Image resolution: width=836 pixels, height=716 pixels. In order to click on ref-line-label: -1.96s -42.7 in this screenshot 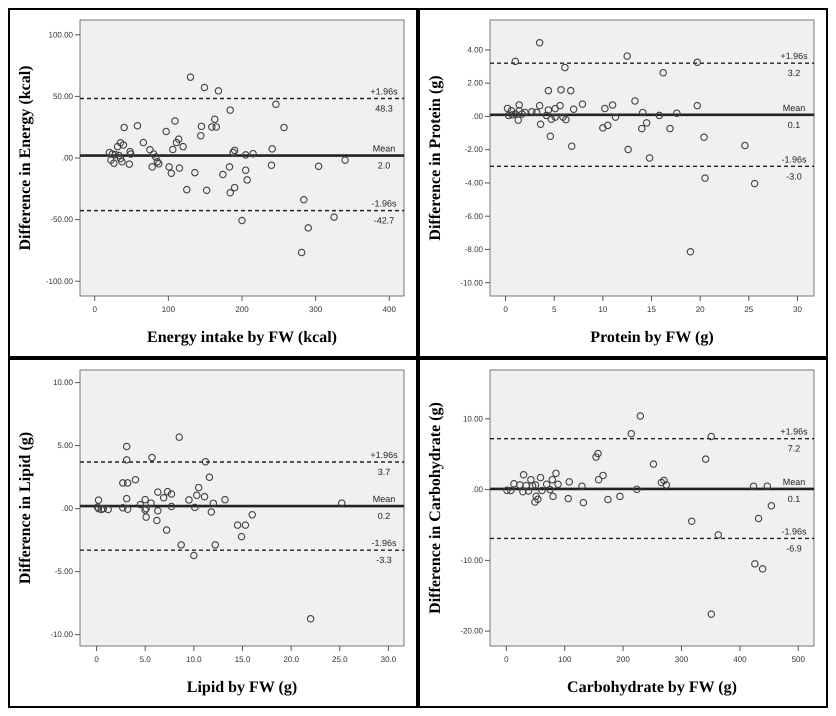, I will do `click(384, 212)`.